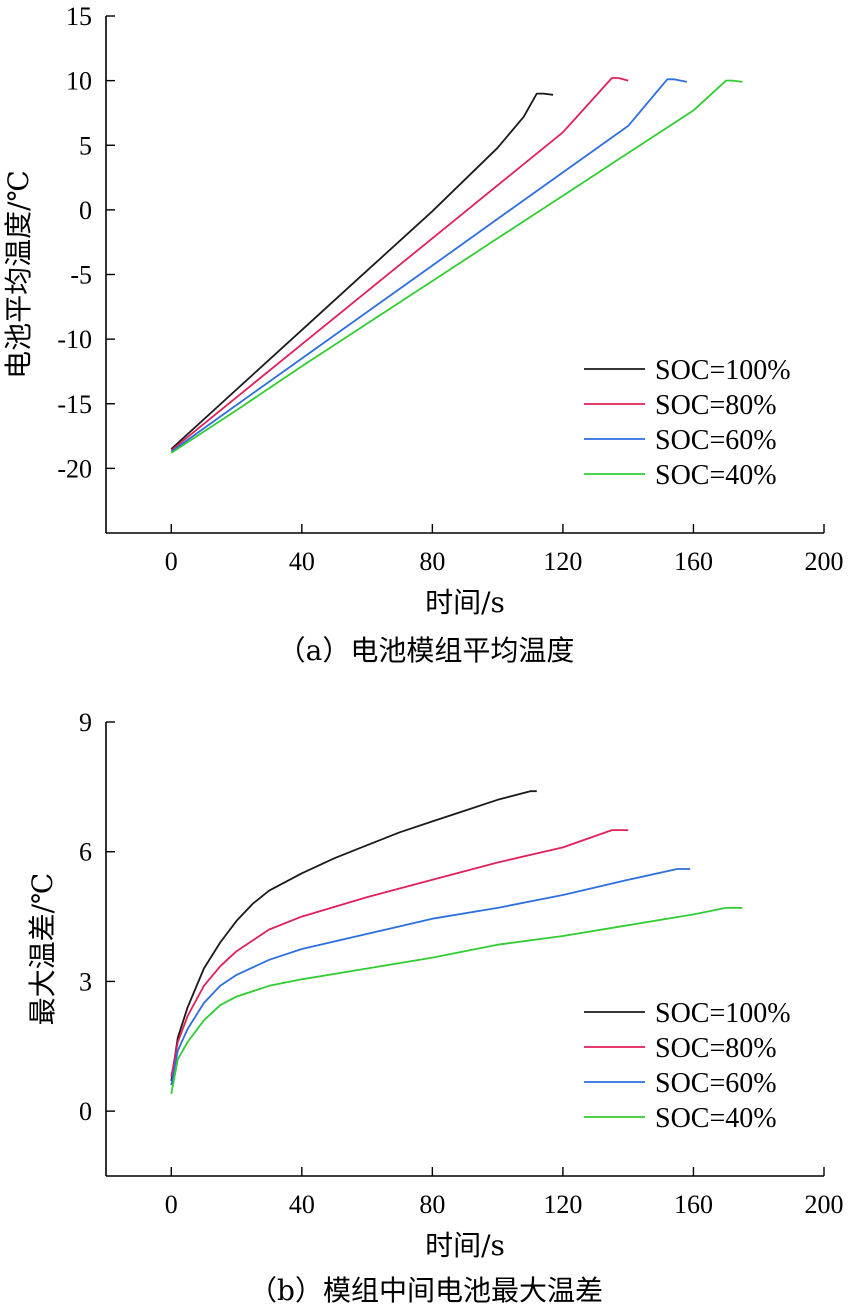 The image size is (853, 1307). What do you see at coordinates (426, 650) in the screenshot?
I see `chart-caption: （a）电池模组平均温度` at bounding box center [426, 650].